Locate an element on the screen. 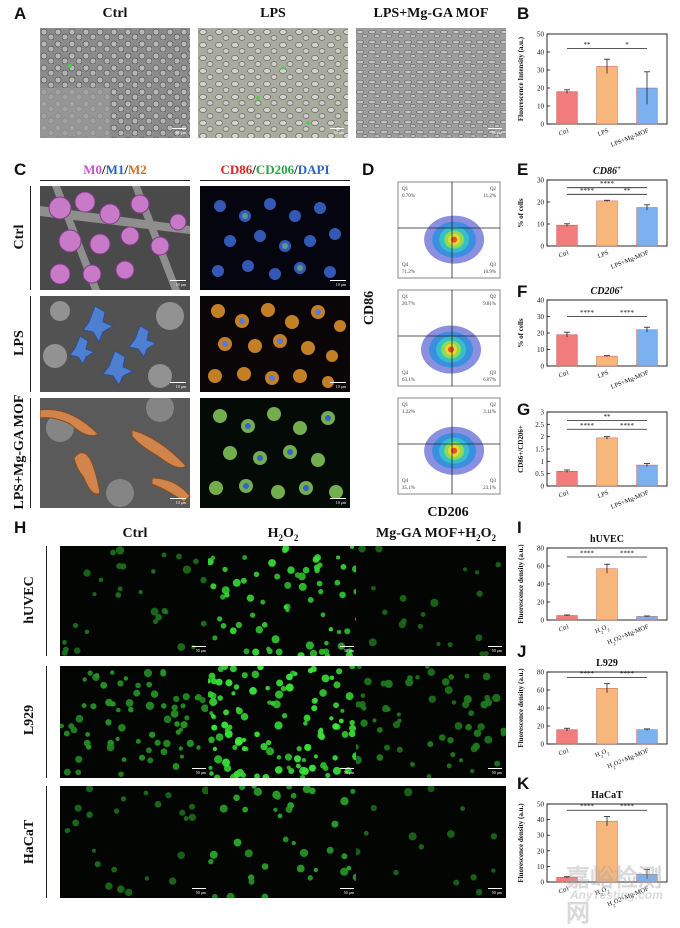 The width and height of the screenshot is (680, 928). label-dapi: DAPI is located at coordinates (313, 169).